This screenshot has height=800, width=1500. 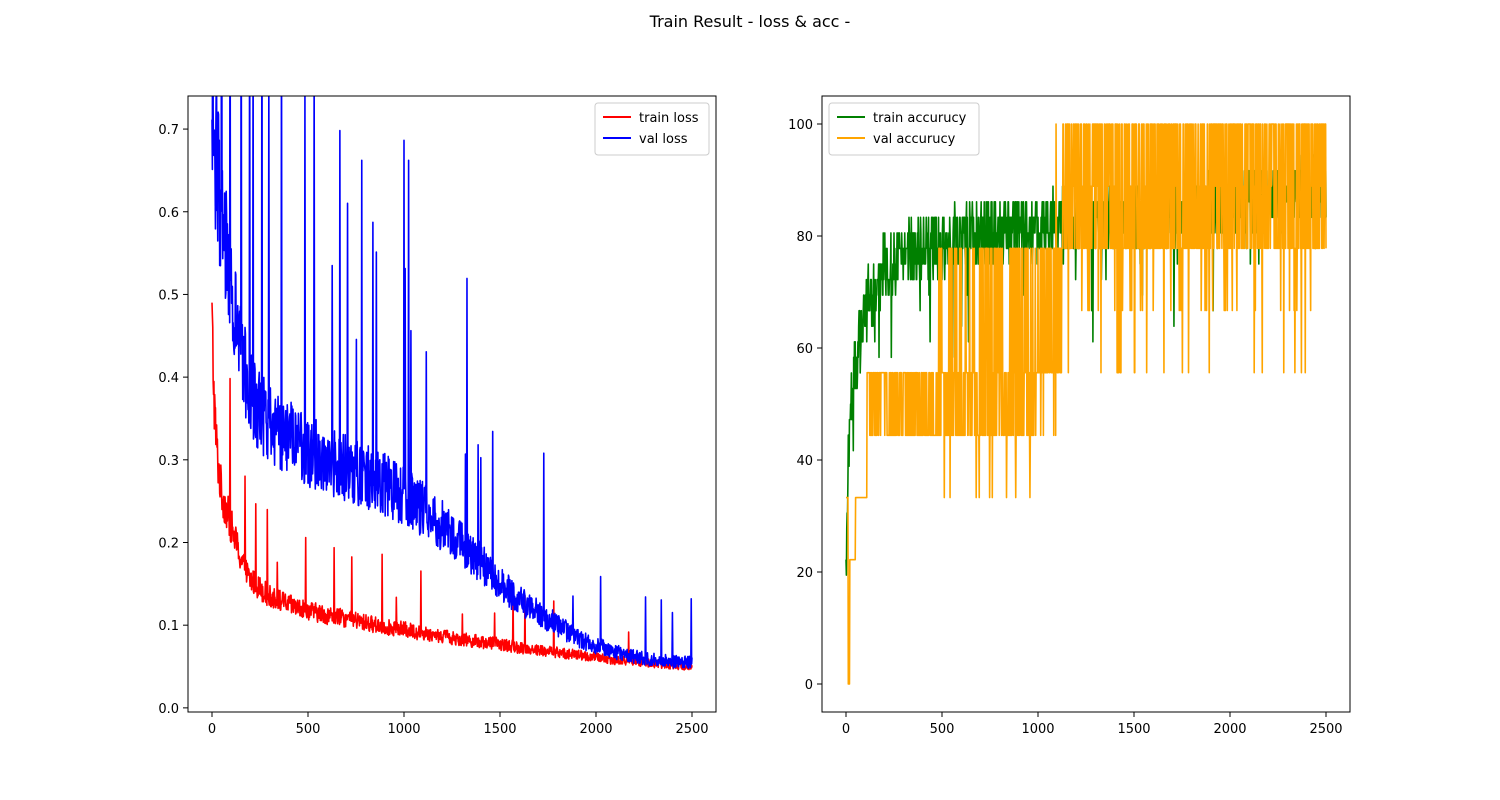 What do you see at coordinates (652, 129) in the screenshot?
I see `legend: train loss val loss` at bounding box center [652, 129].